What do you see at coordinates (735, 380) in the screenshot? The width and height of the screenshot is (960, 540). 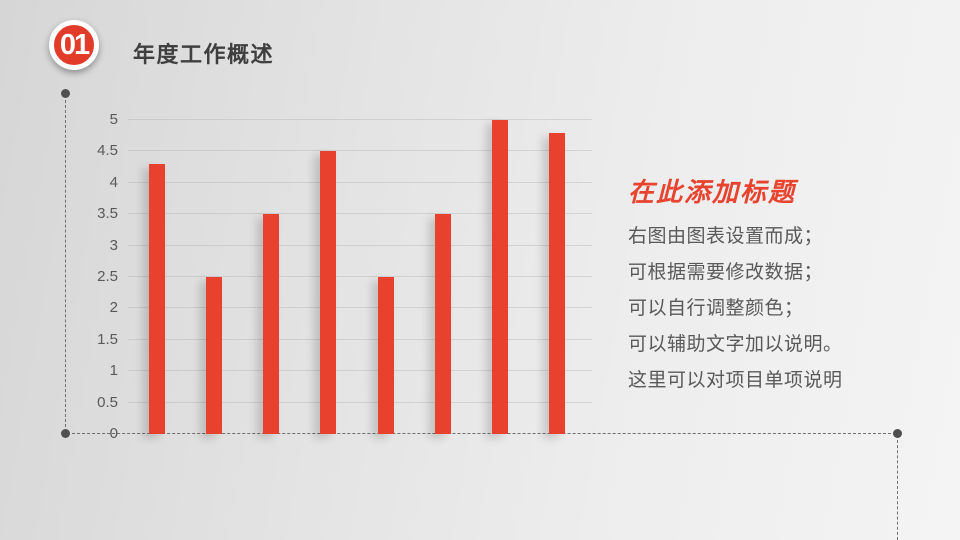 I see `panel-body-line: 这里可以对项目单项说明` at bounding box center [735, 380].